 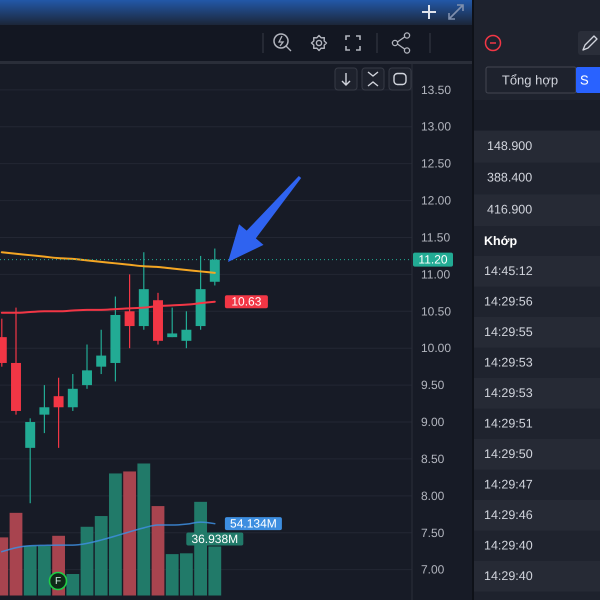 What do you see at coordinates (433, 259) in the screenshot?
I see `ref-line-label: 11.20` at bounding box center [433, 259].